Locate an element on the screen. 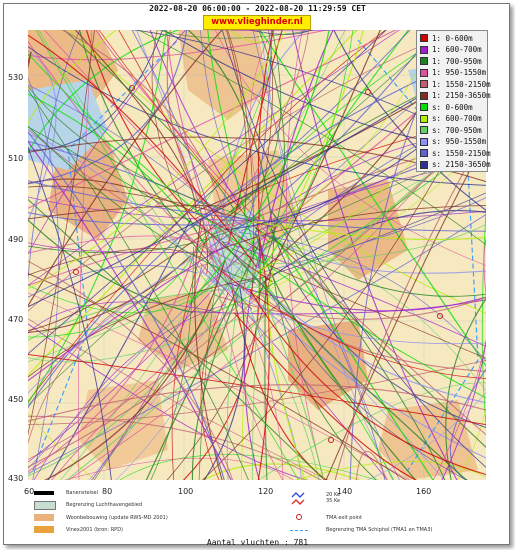 Image resolution: width=515 pixels, height=550 pixels. legend-item: s: 0-600m is located at coordinates (446, 107).